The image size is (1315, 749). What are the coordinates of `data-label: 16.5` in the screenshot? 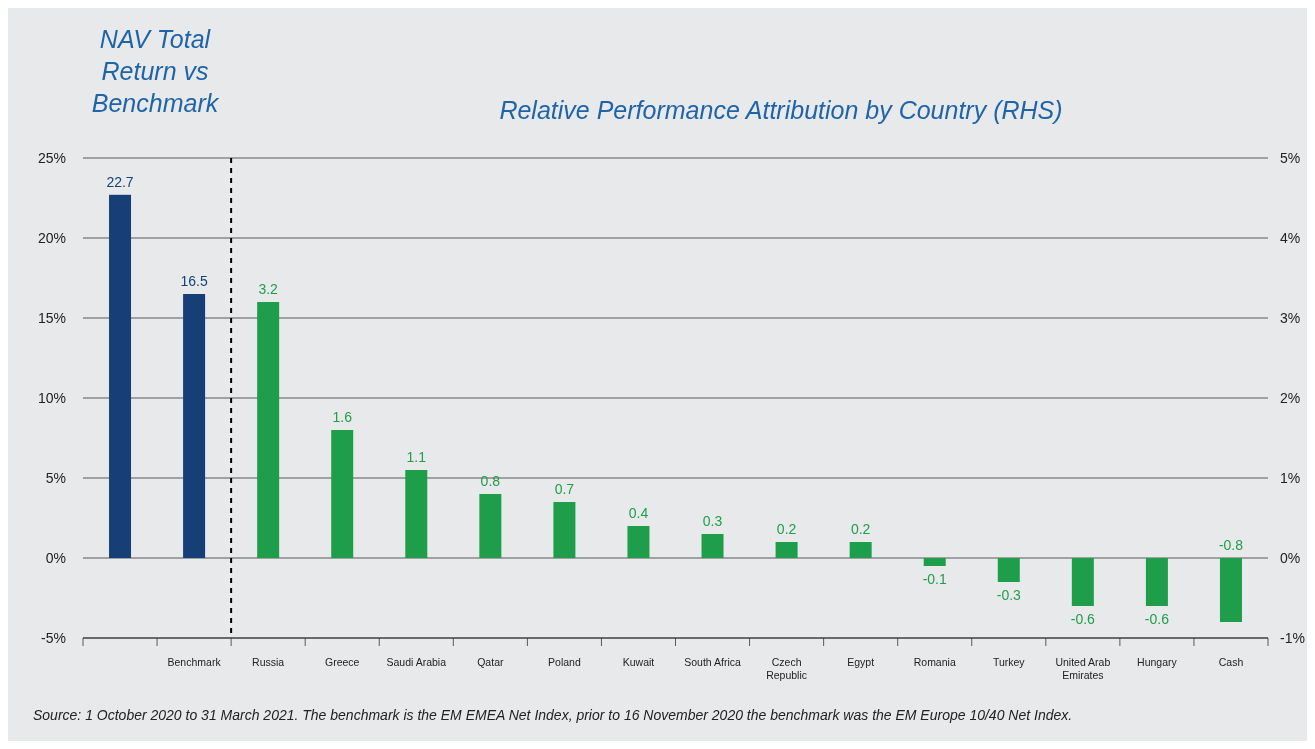 It's located at (194, 281).